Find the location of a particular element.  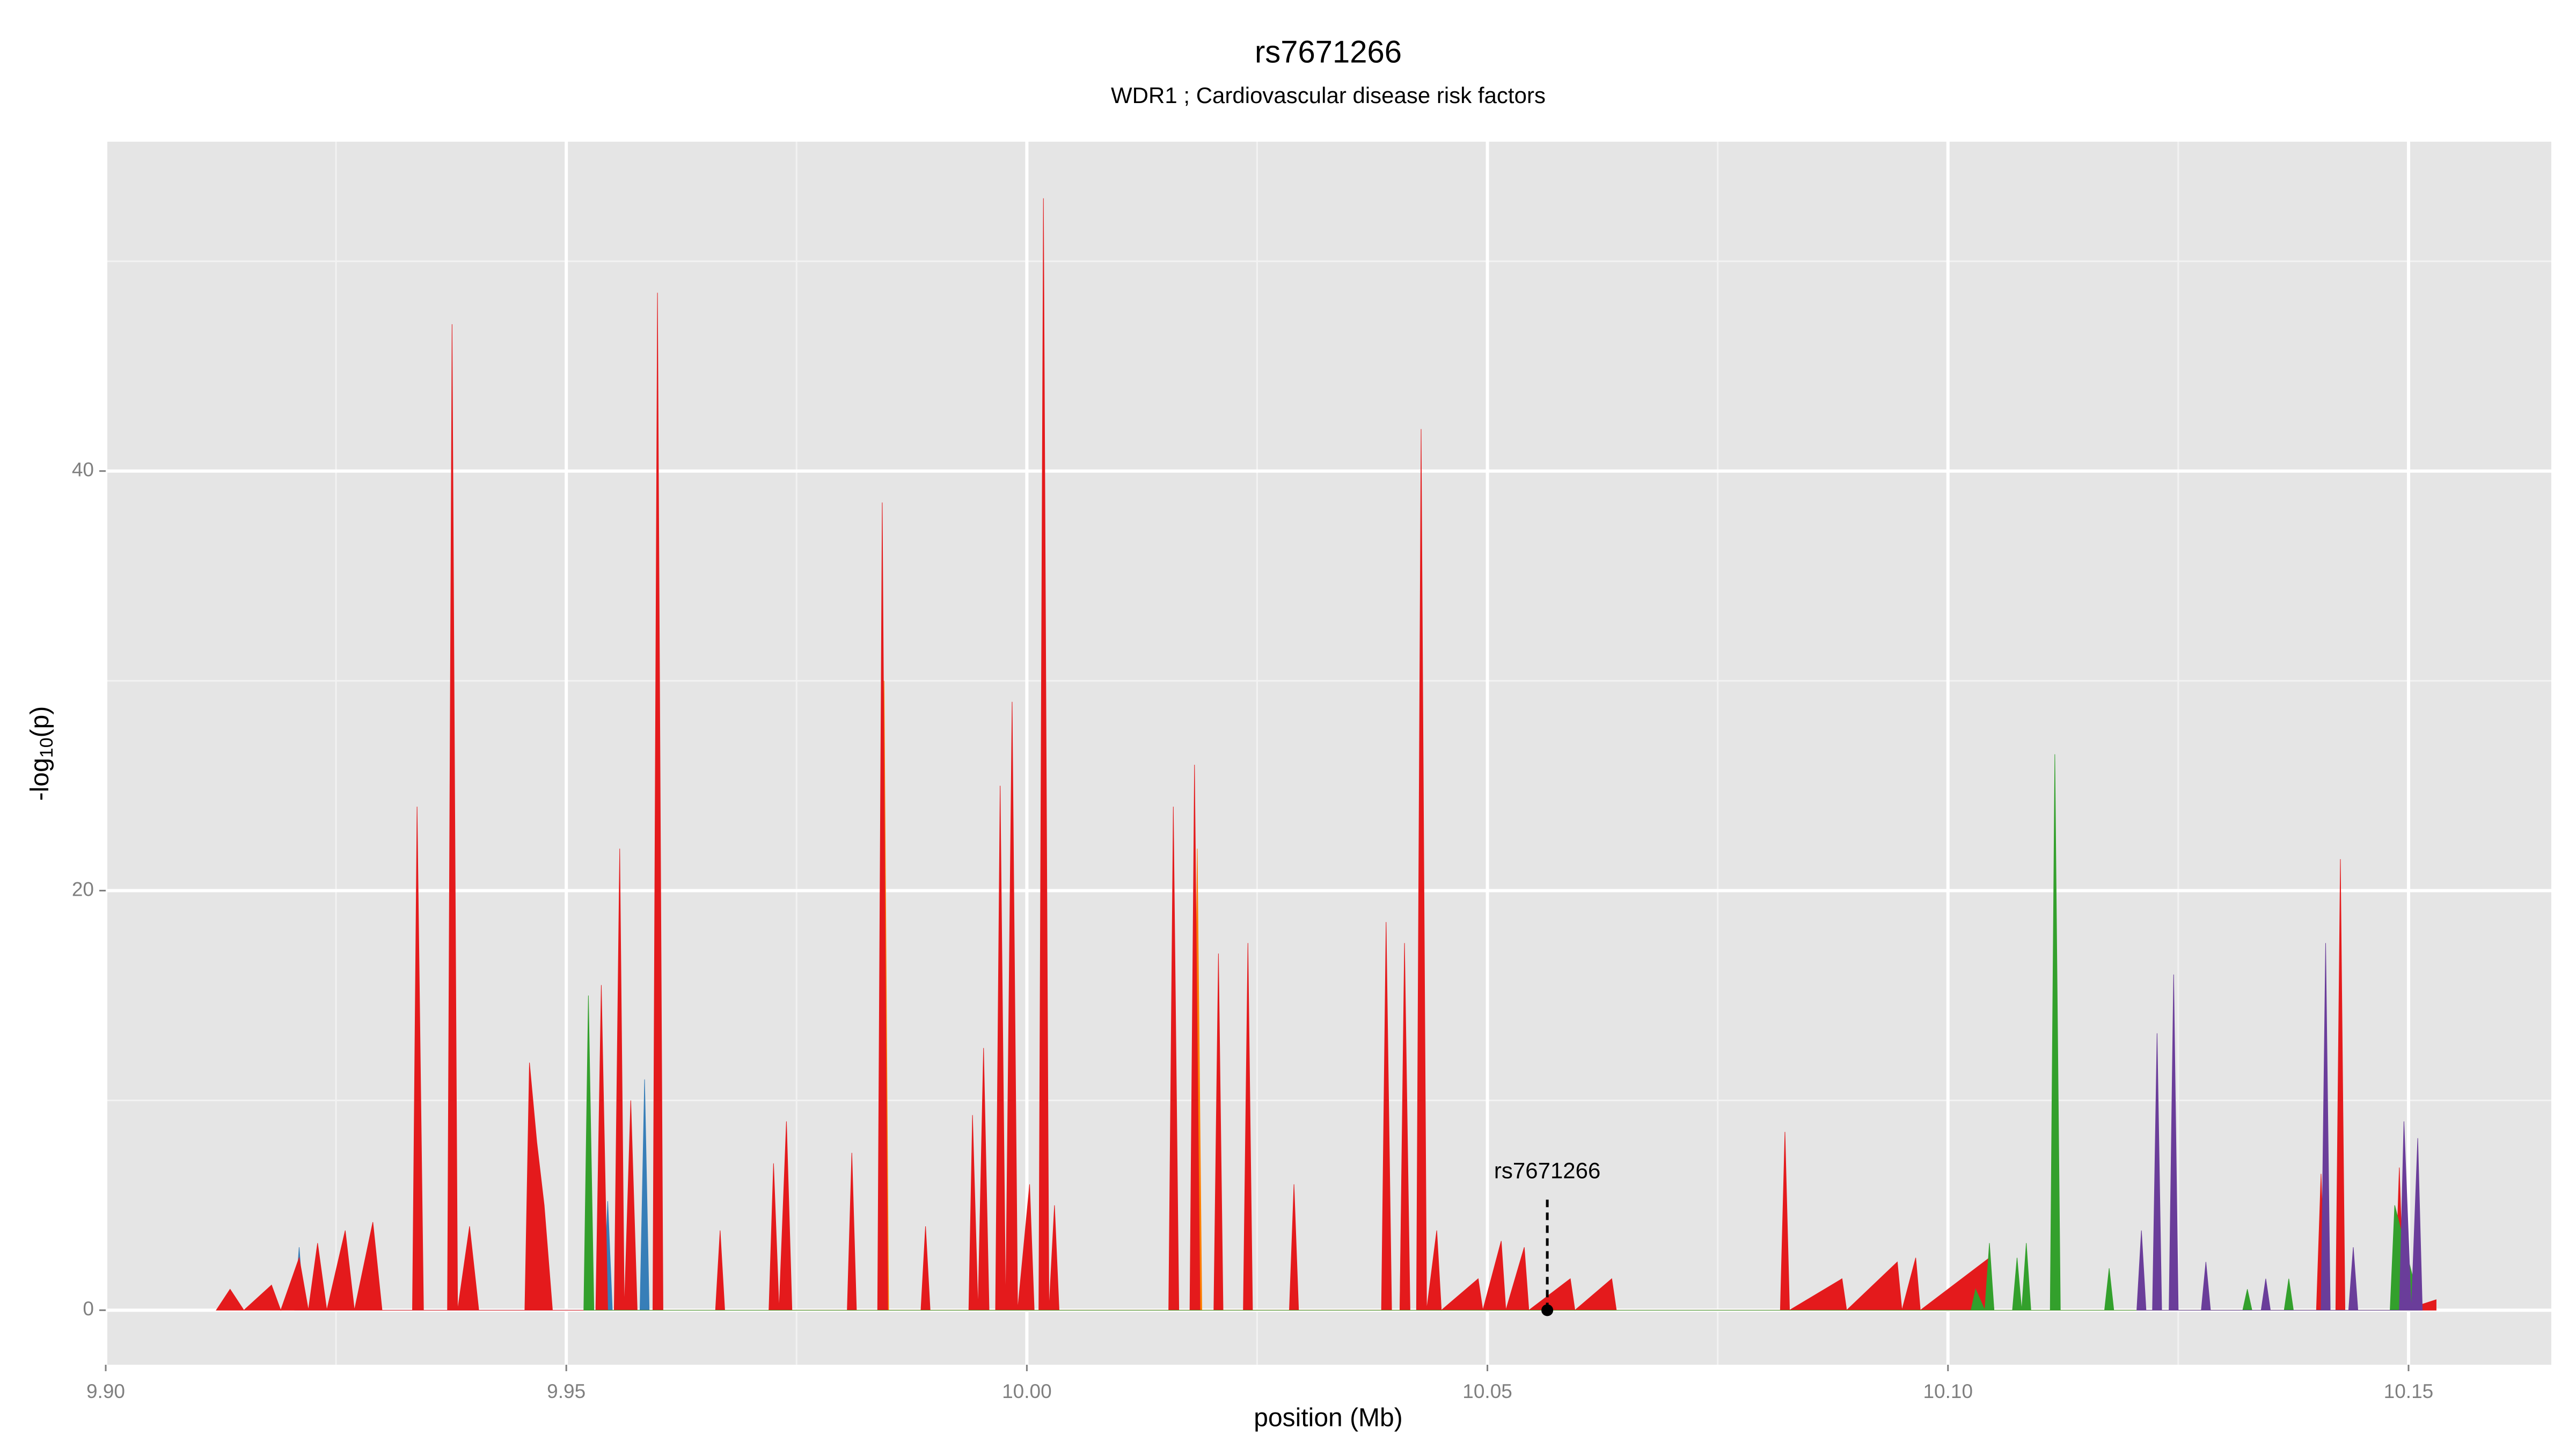

y-axis-title-part: -log is located at coordinates (40, 779).